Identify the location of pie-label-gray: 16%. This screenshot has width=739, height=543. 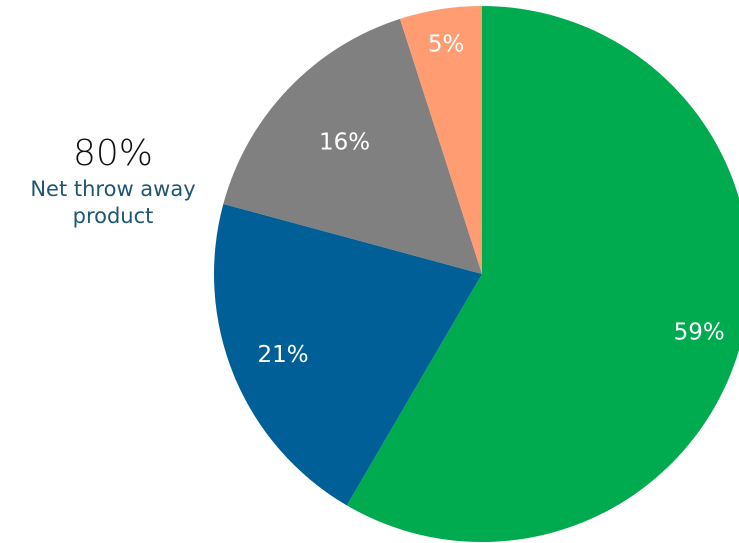
(344, 142).